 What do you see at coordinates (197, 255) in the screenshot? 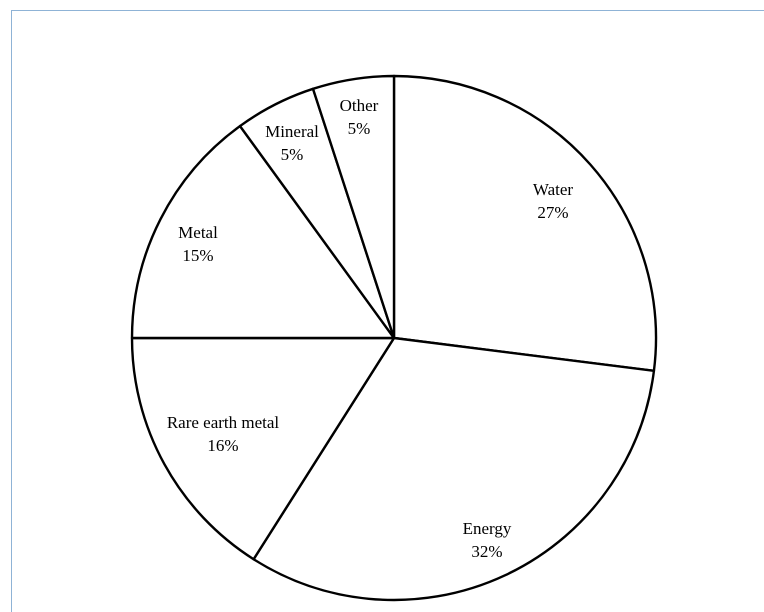
I see `slice-percent-metal: 15%` at bounding box center [197, 255].